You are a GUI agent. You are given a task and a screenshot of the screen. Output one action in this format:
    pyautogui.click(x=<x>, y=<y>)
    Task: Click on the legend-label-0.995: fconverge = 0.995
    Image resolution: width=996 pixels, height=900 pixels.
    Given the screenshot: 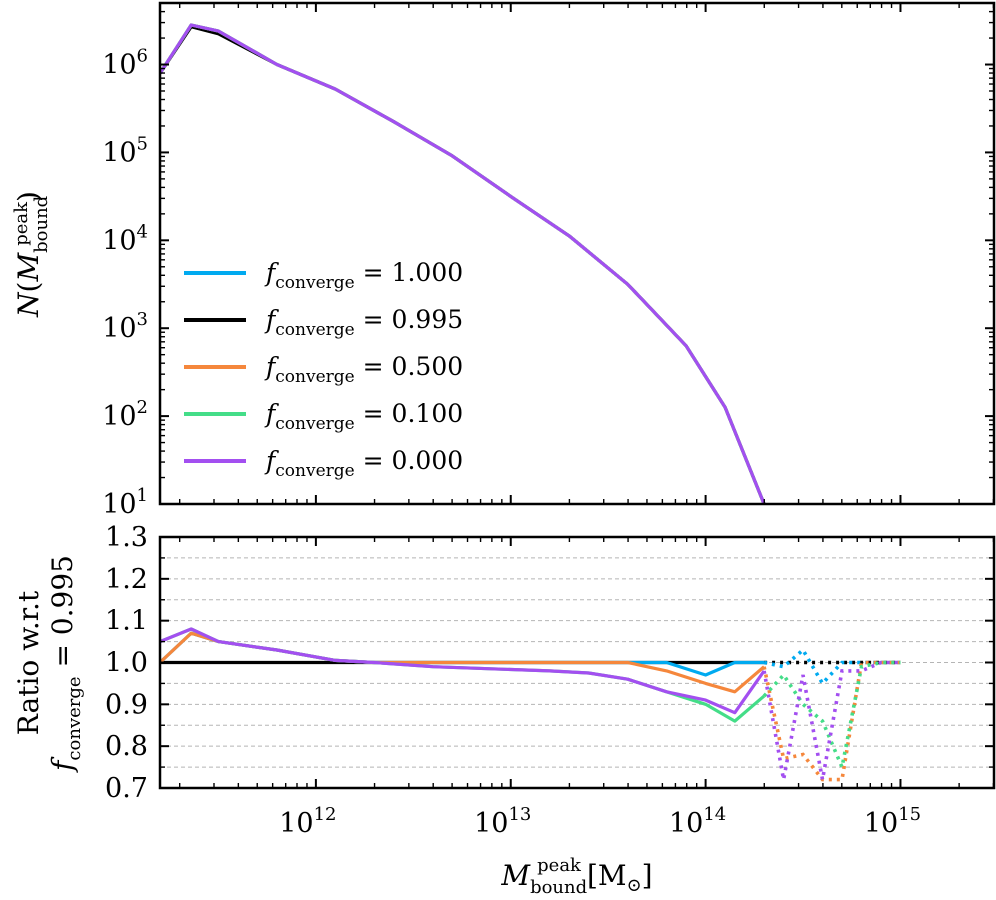 What is the action you would take?
    pyautogui.click(x=363, y=322)
    